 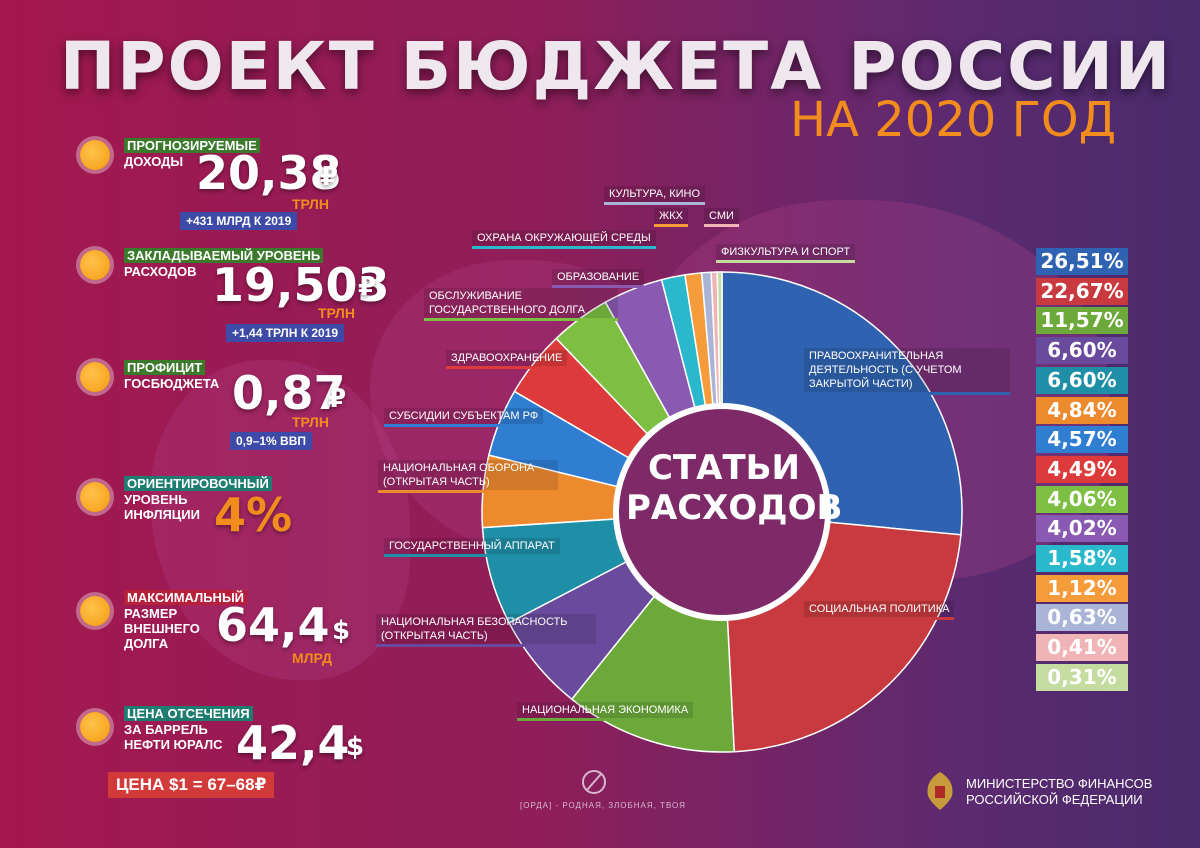 I want to click on stat-label: РАСХОДОВ, so click(x=160, y=271).